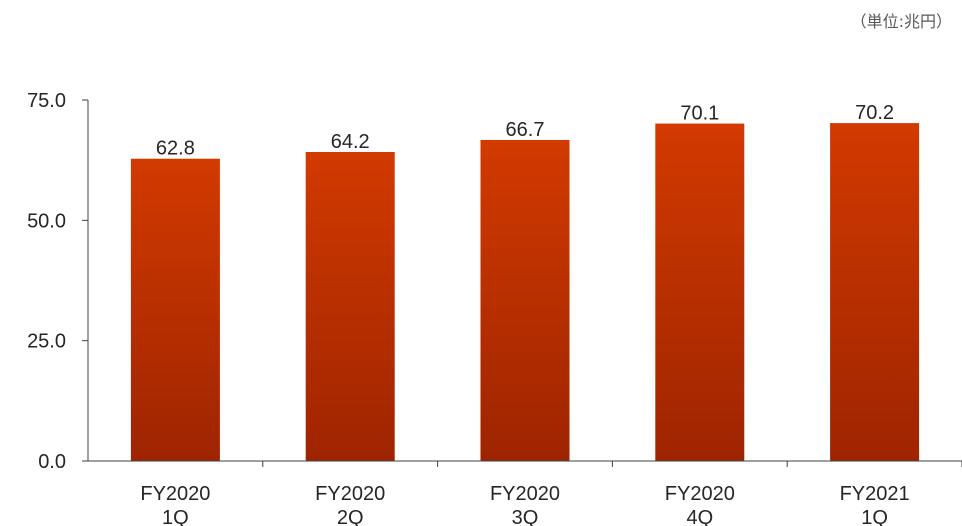  Describe the element at coordinates (875, 504) in the screenshot. I see `x-tick-label: FY2021 1Q` at that location.